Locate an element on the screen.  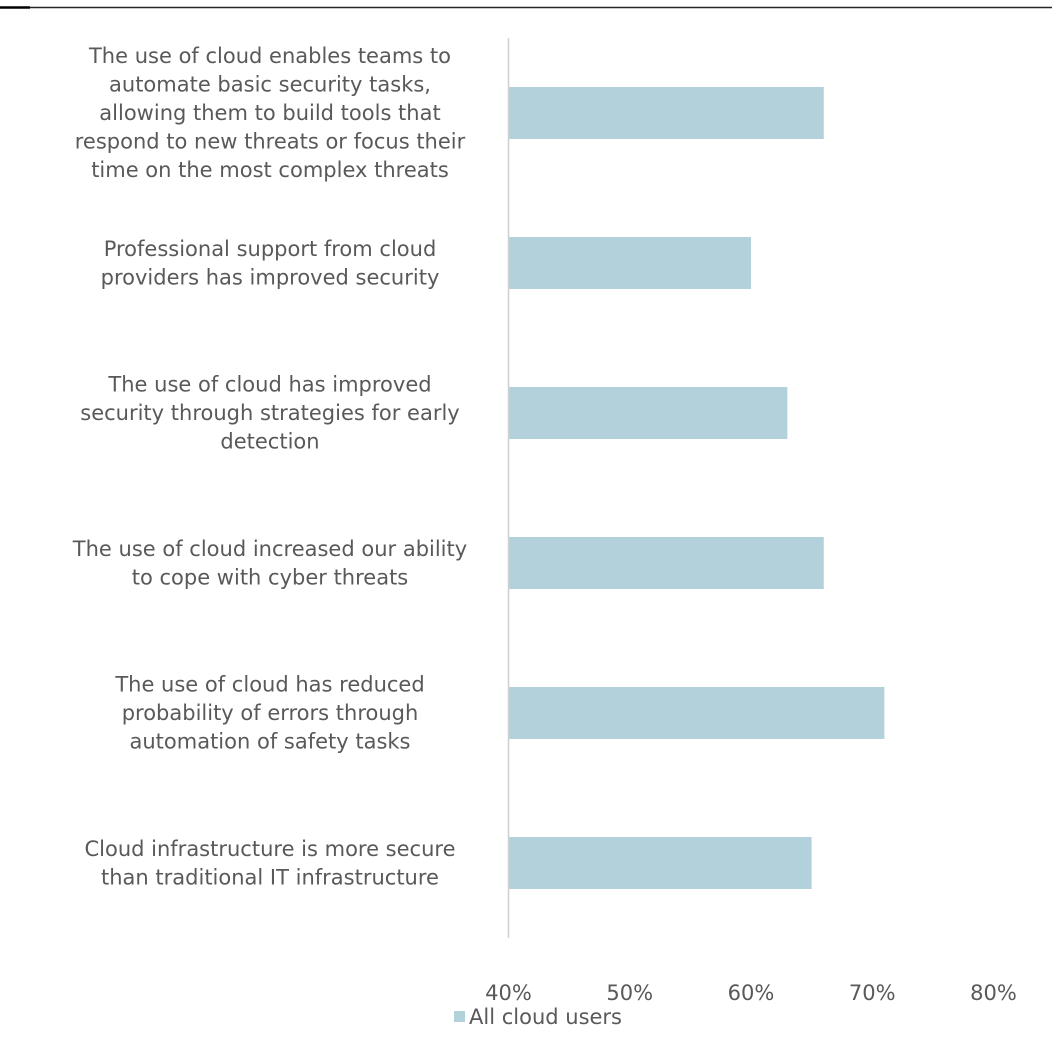
legend: All cloud users is located at coordinates (538, 1017).